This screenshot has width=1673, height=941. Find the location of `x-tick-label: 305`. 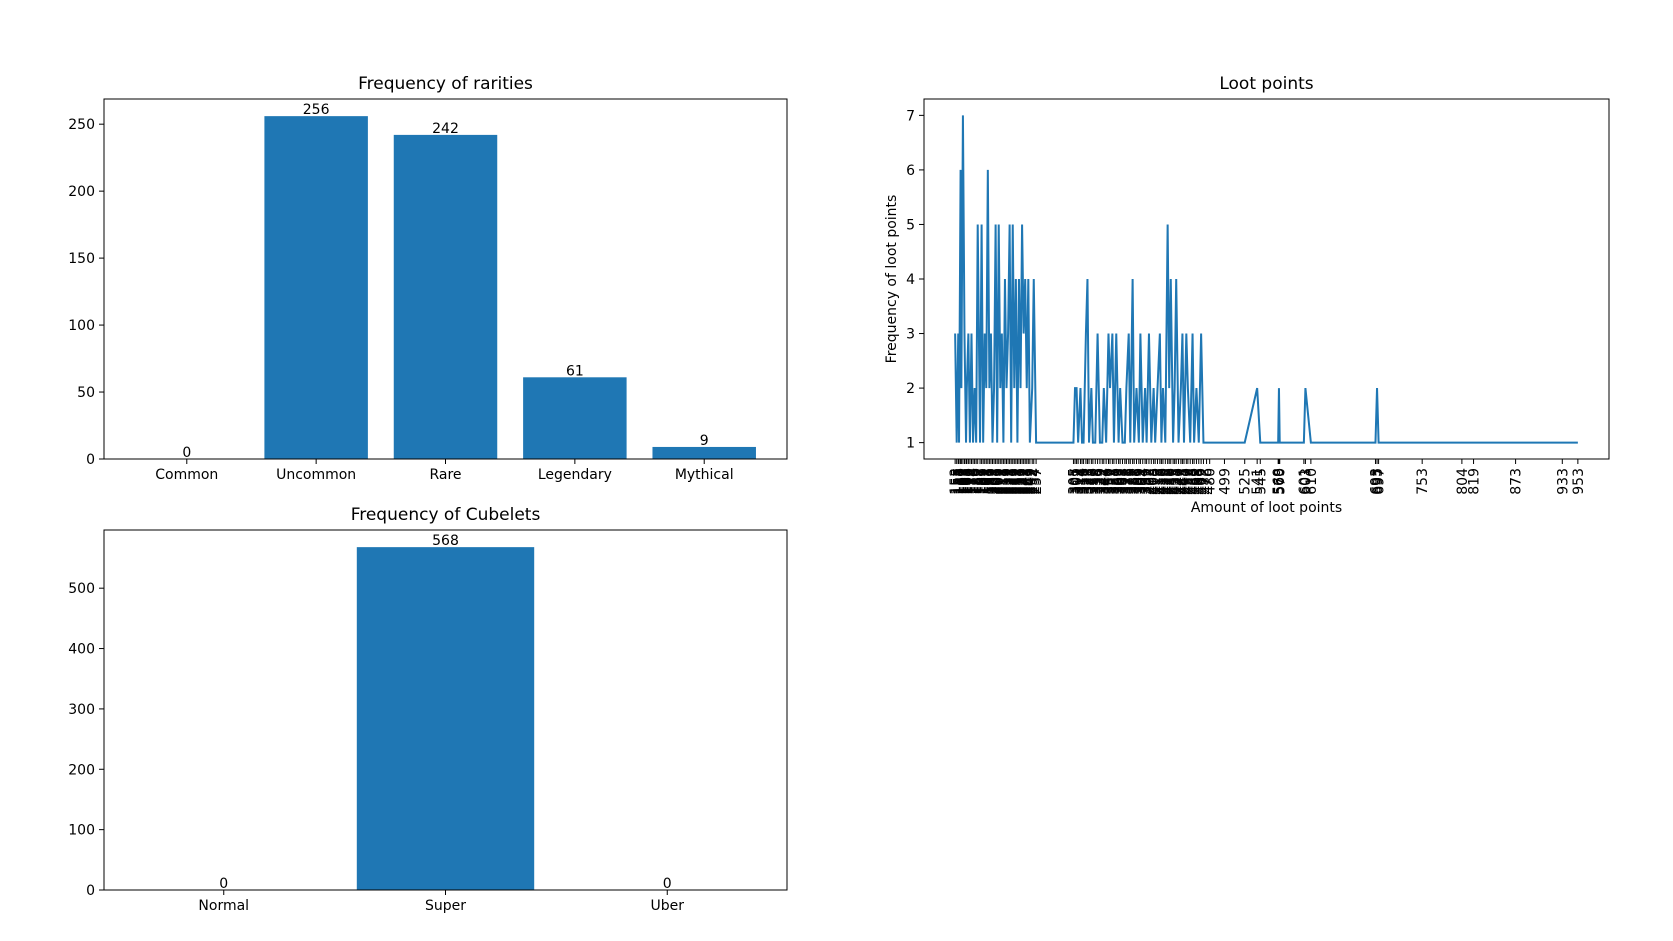

x-tick-label: 305 is located at coordinates (1074, 481).